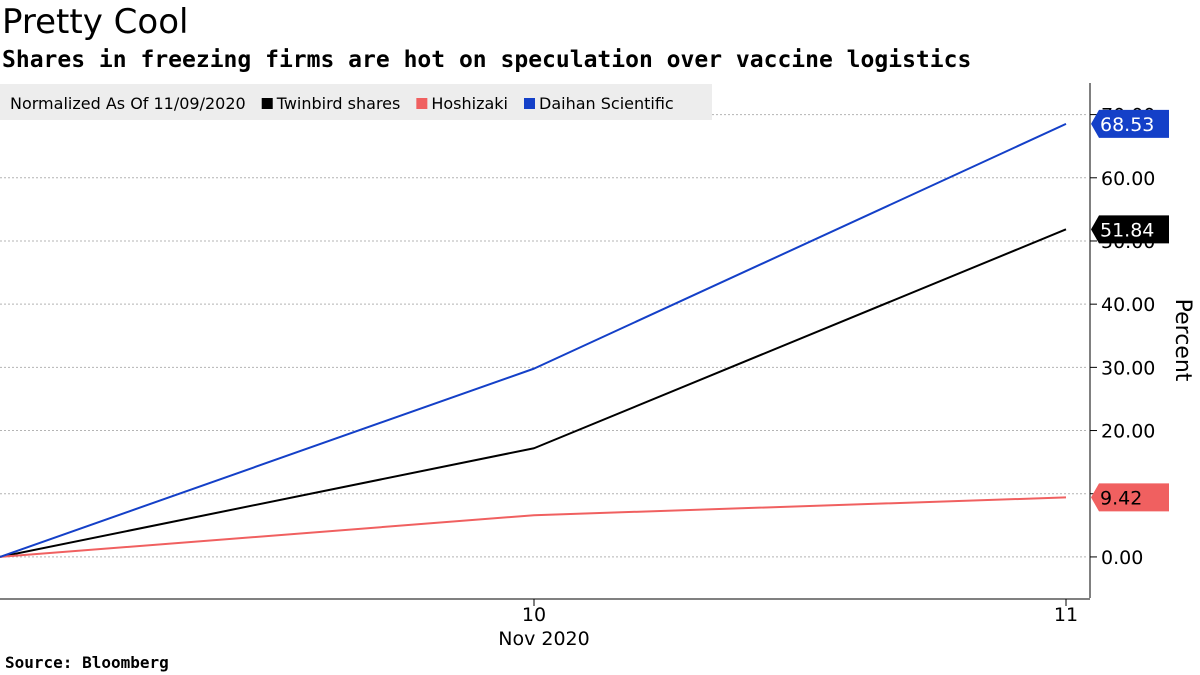  Describe the element at coordinates (1128, 179) in the screenshot. I see `y-tick-label: 60.00` at that location.